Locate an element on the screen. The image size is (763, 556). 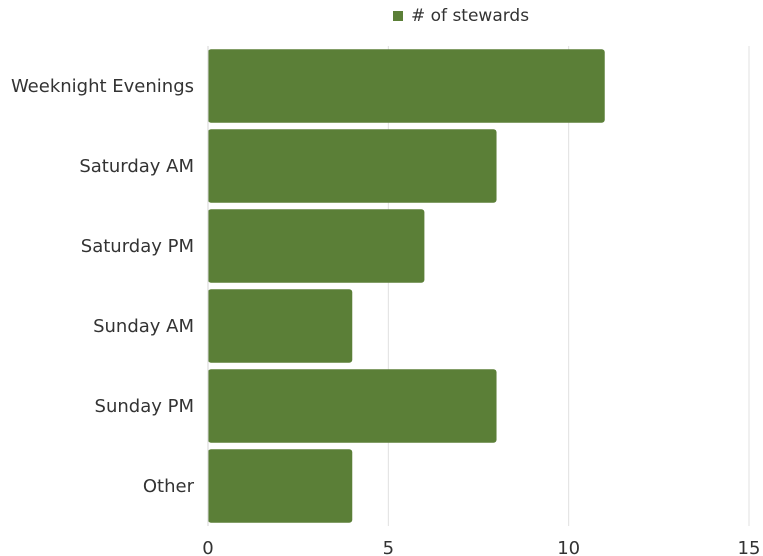
legend-swatch is located at coordinates (398, 16).